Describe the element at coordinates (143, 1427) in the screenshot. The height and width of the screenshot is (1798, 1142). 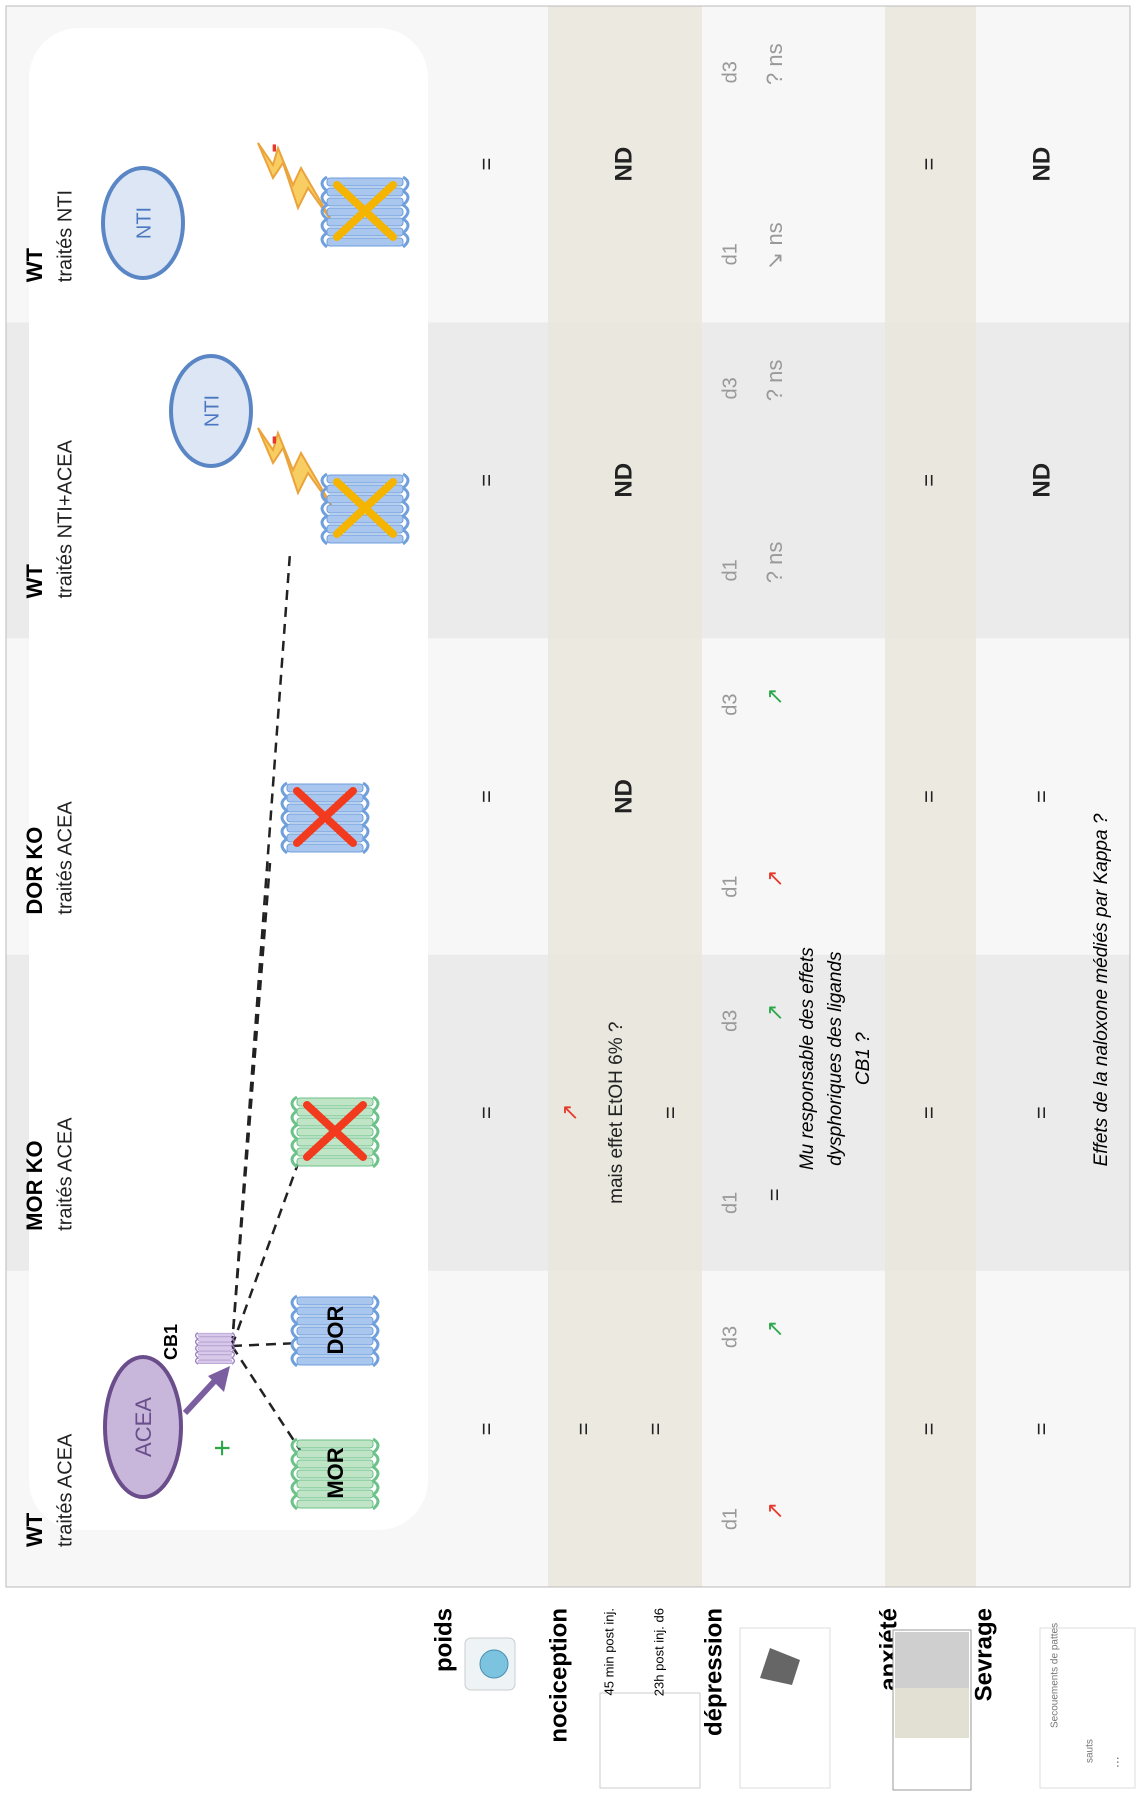
I see `acea-ellipse` at that location.